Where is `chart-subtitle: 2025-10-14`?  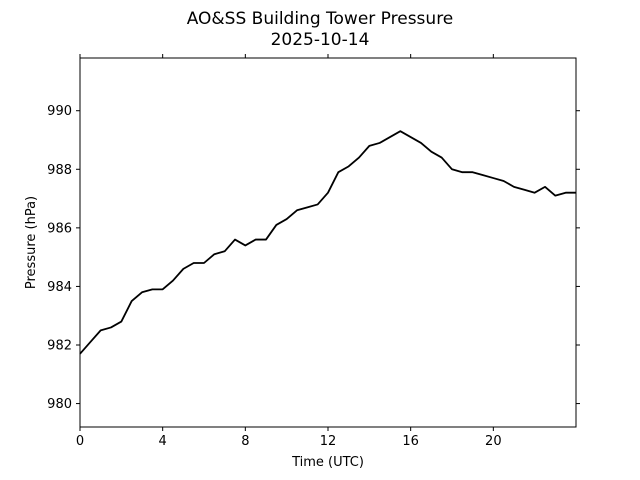 chart-subtitle: 2025-10-14 is located at coordinates (320, 40).